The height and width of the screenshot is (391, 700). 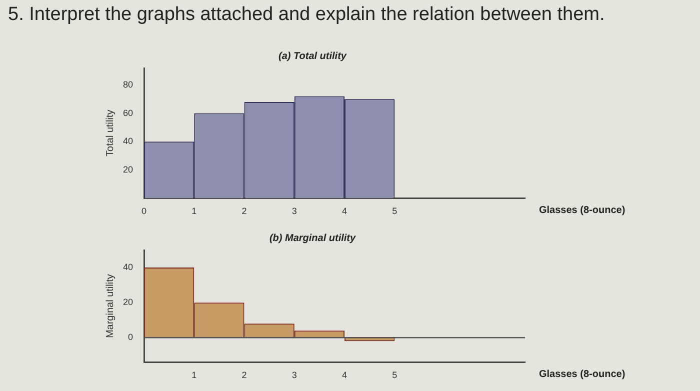 What do you see at coordinates (312, 238) in the screenshot?
I see `chart-title: (b) Marginal utility` at bounding box center [312, 238].